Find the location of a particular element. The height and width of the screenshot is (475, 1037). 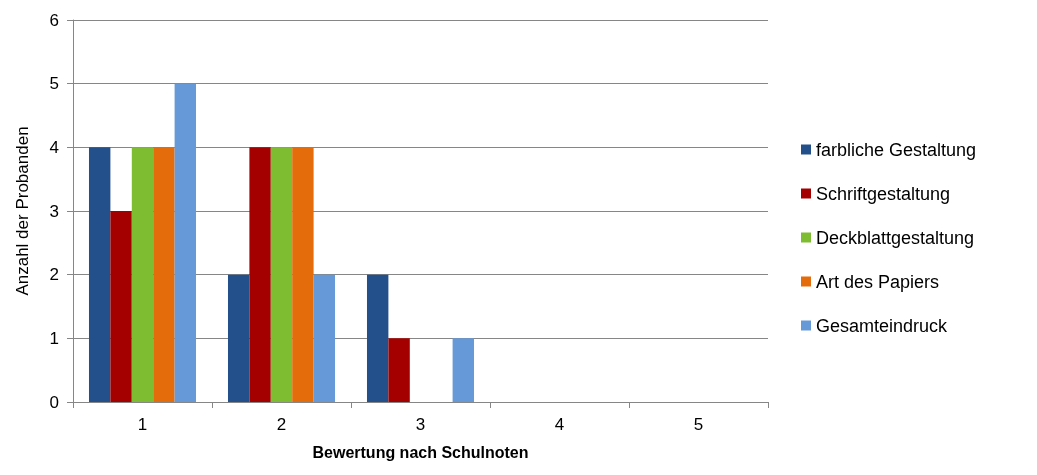

x-tick-label: 4 is located at coordinates (559, 424).